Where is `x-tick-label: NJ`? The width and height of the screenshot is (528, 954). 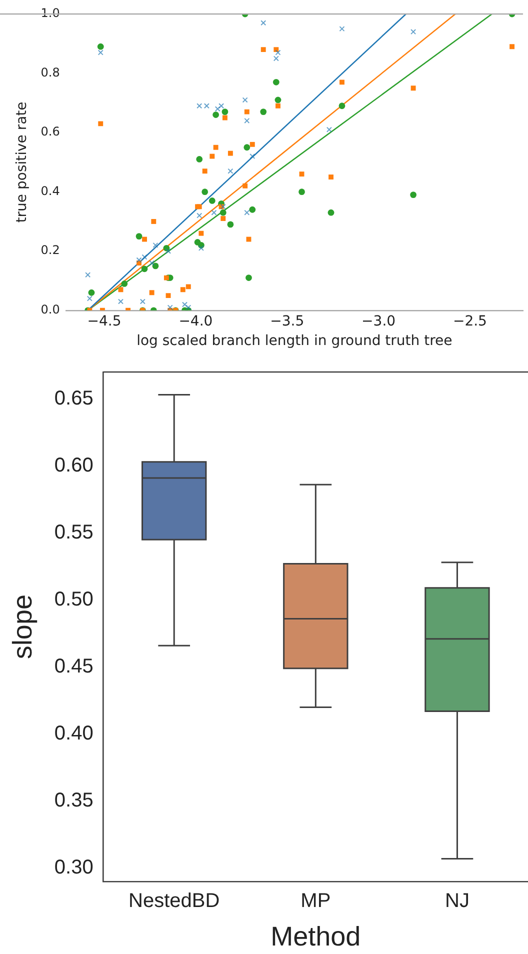
x-tick-label: NJ is located at coordinates (457, 901).